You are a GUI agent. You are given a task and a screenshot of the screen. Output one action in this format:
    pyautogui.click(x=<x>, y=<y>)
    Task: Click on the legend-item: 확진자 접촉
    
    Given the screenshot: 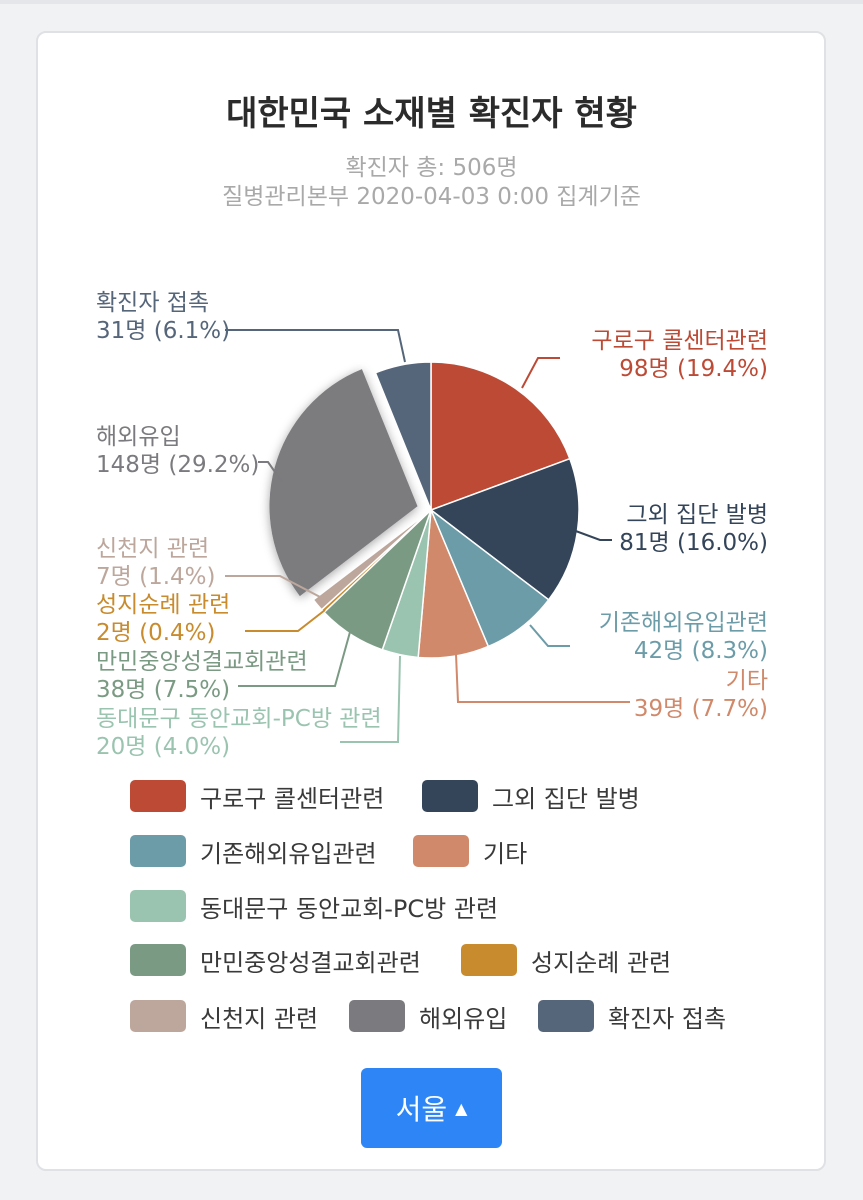 What is the action you would take?
    pyautogui.click(x=632, y=1016)
    